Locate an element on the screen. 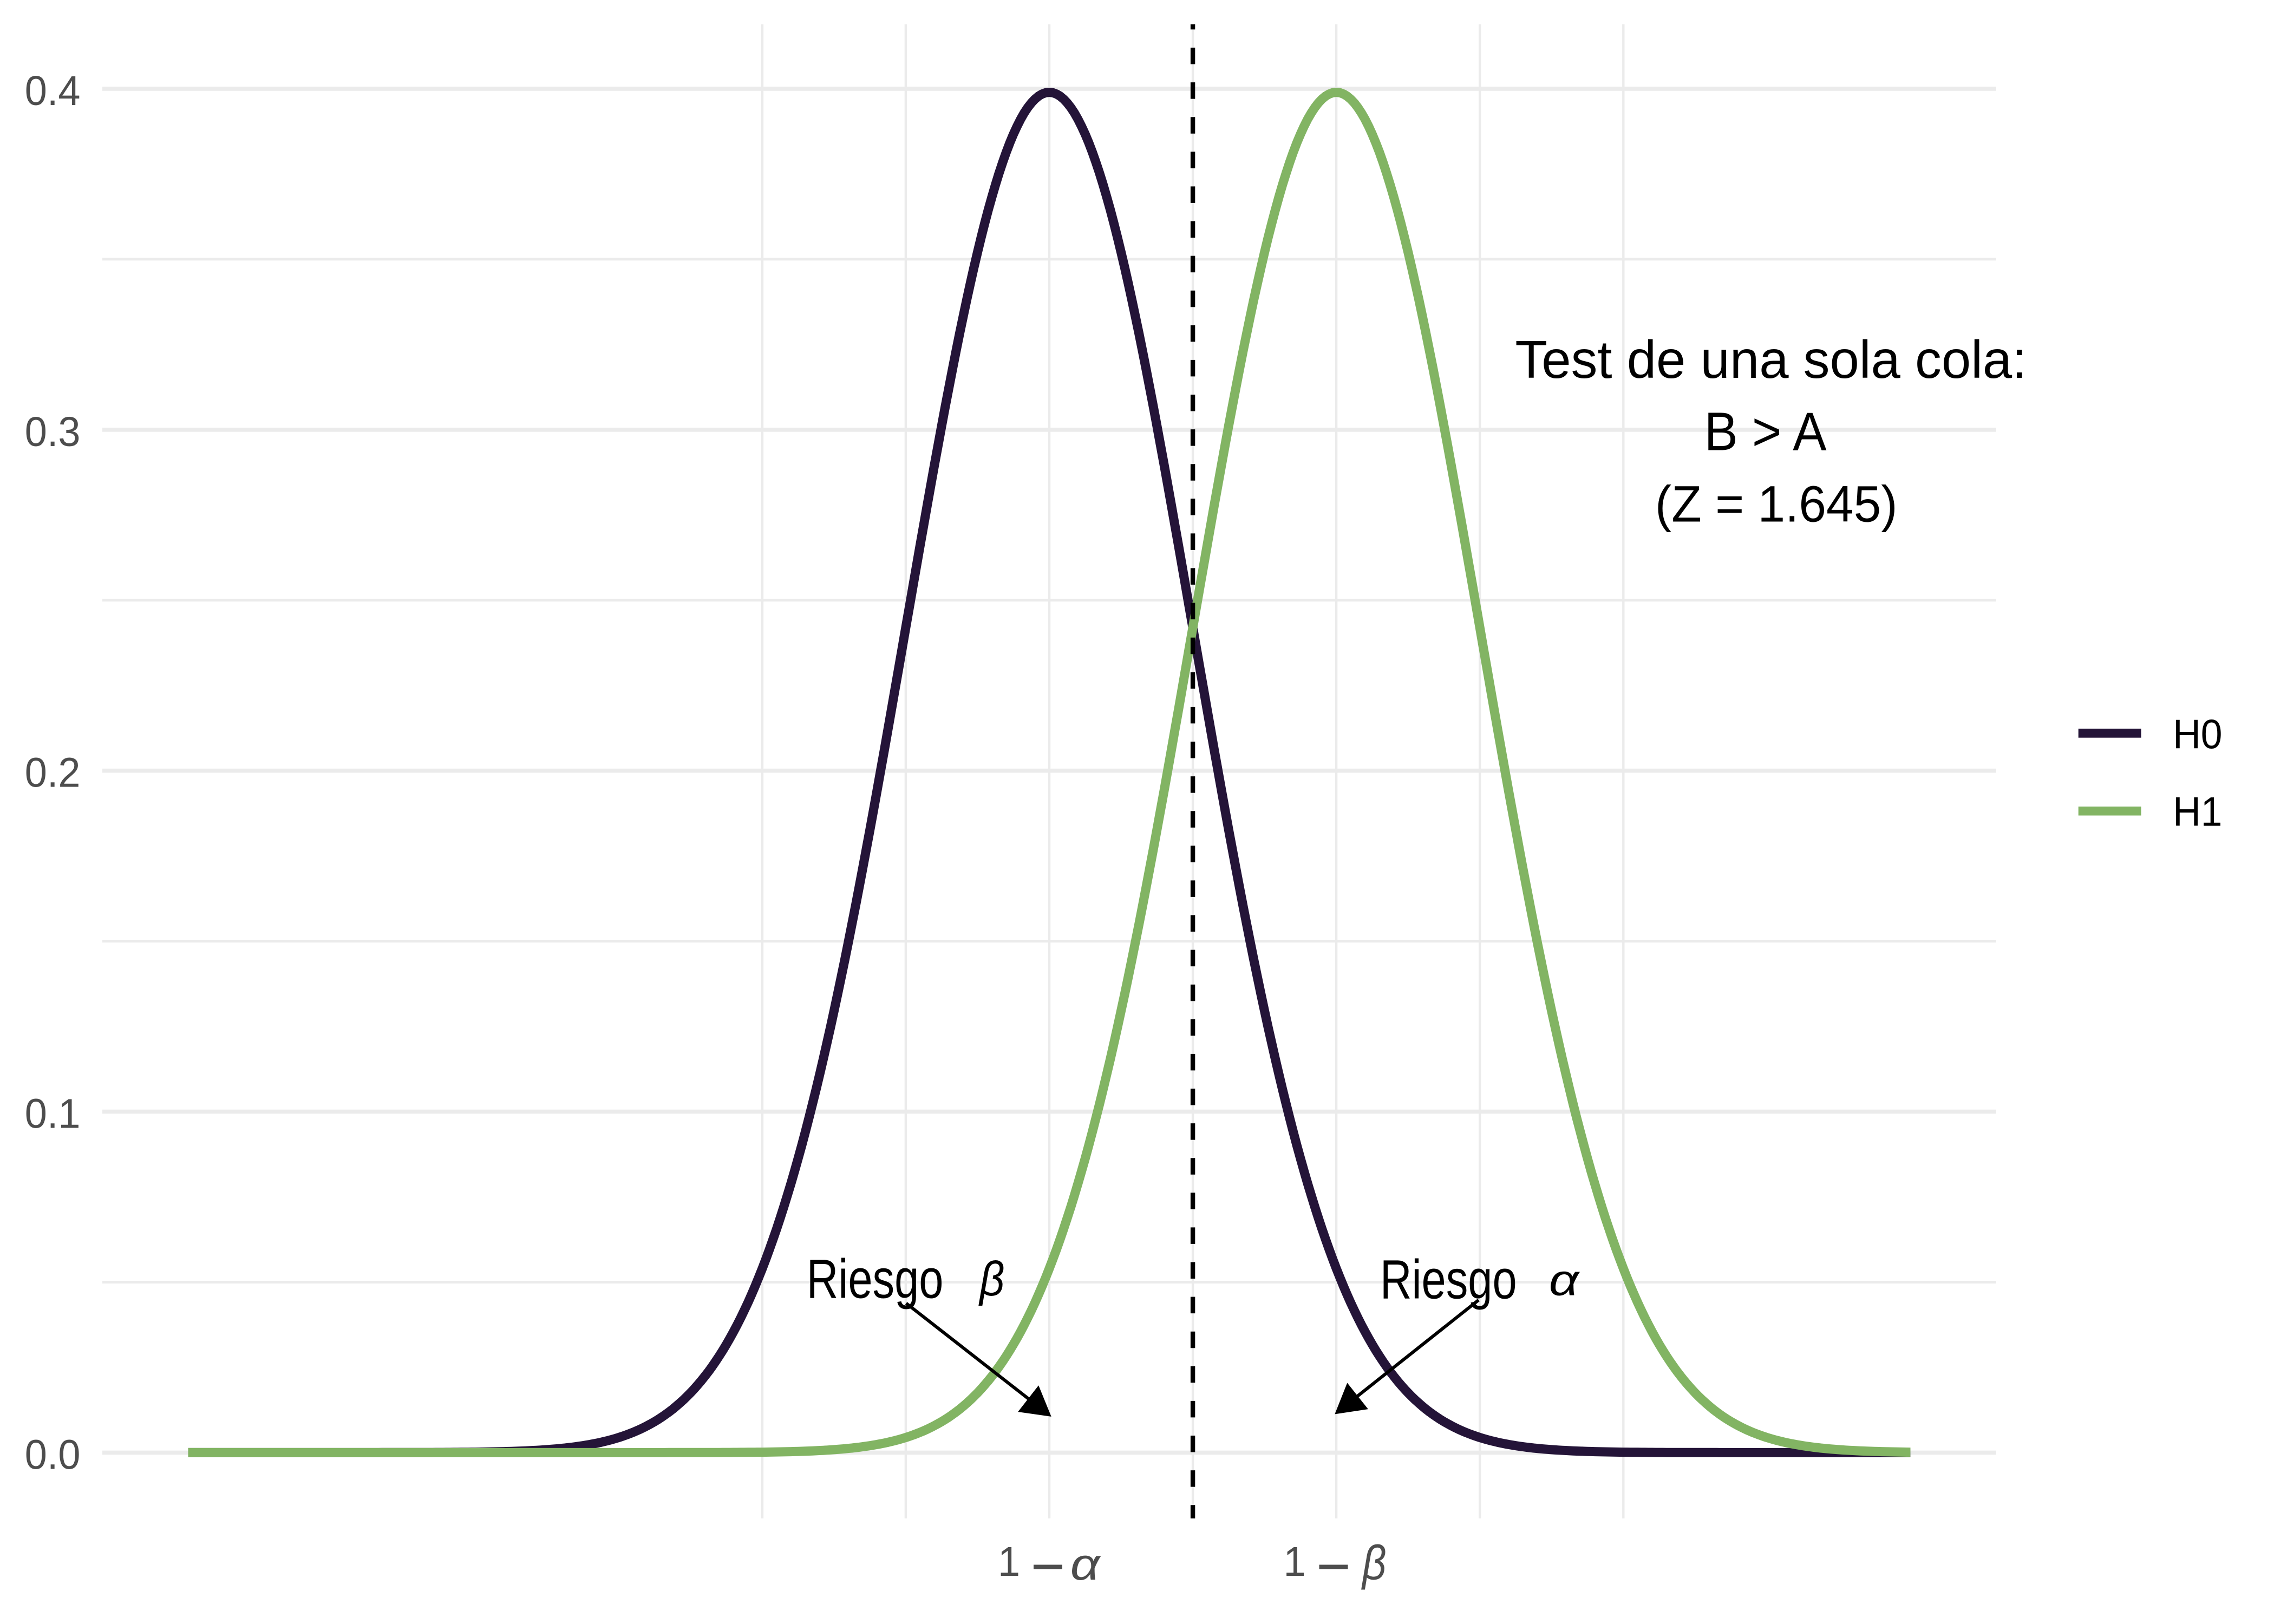 The width and height of the screenshot is (2274, 1624). svg-text: 0.4 is located at coordinates (53, 91).